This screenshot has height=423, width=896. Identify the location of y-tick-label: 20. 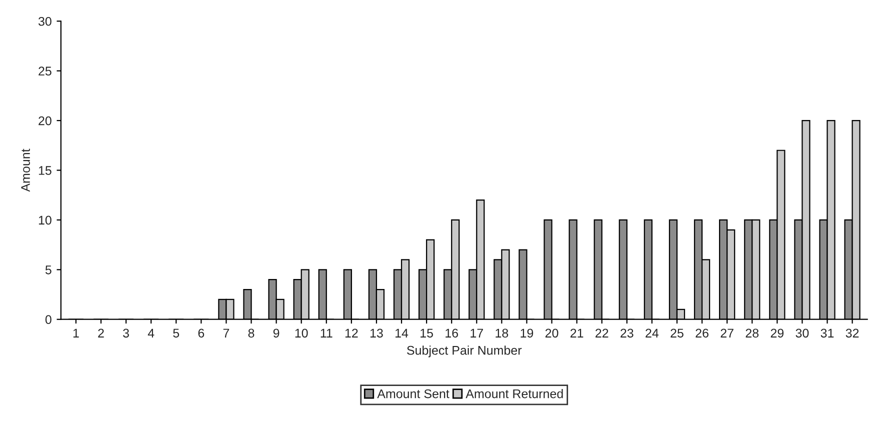
(45, 121).